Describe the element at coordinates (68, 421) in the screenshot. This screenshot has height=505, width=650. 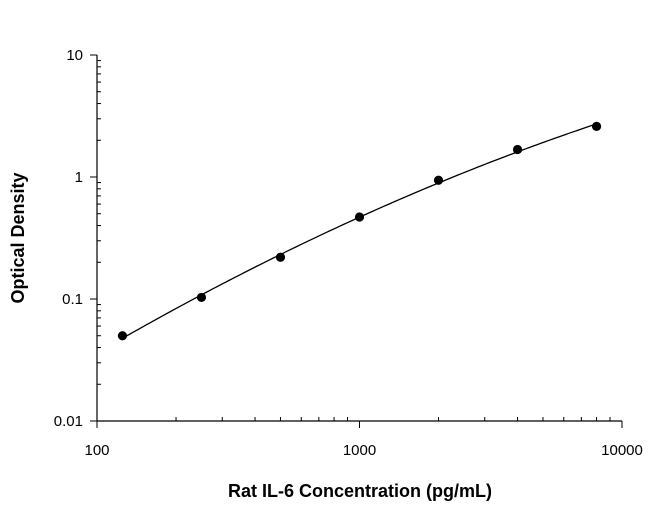
I see `y-tick-label: 0.01` at that location.